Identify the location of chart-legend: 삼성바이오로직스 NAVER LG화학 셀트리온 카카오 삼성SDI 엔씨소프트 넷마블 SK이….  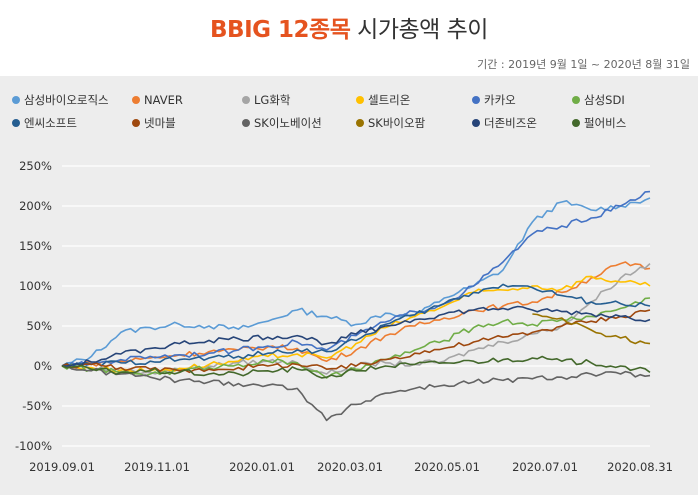
(352, 111).